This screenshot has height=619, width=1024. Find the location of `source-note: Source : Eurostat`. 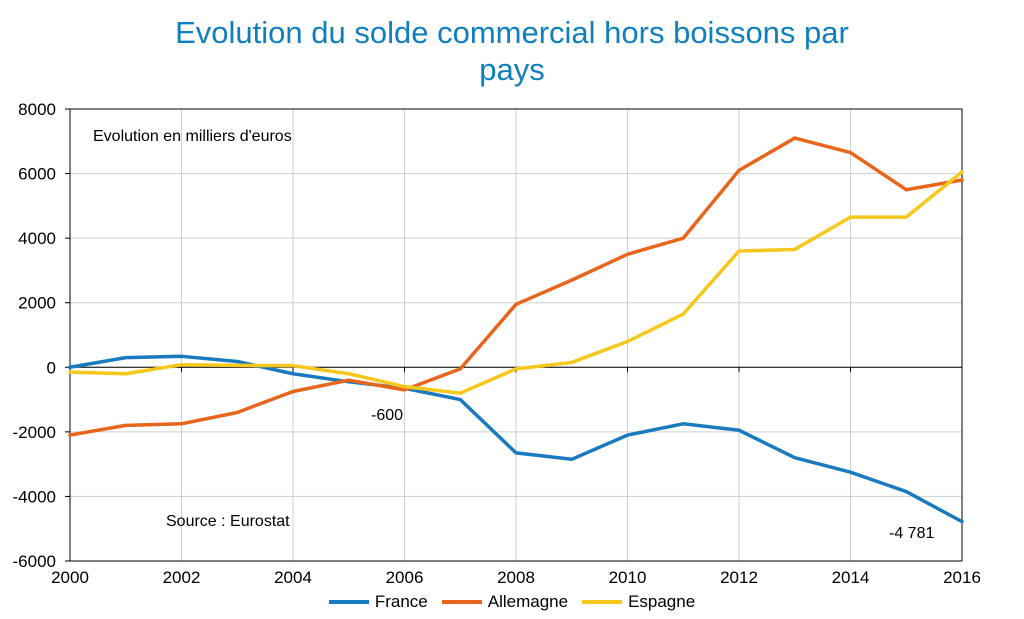

source-note: Source : Eurostat is located at coordinates (228, 521).